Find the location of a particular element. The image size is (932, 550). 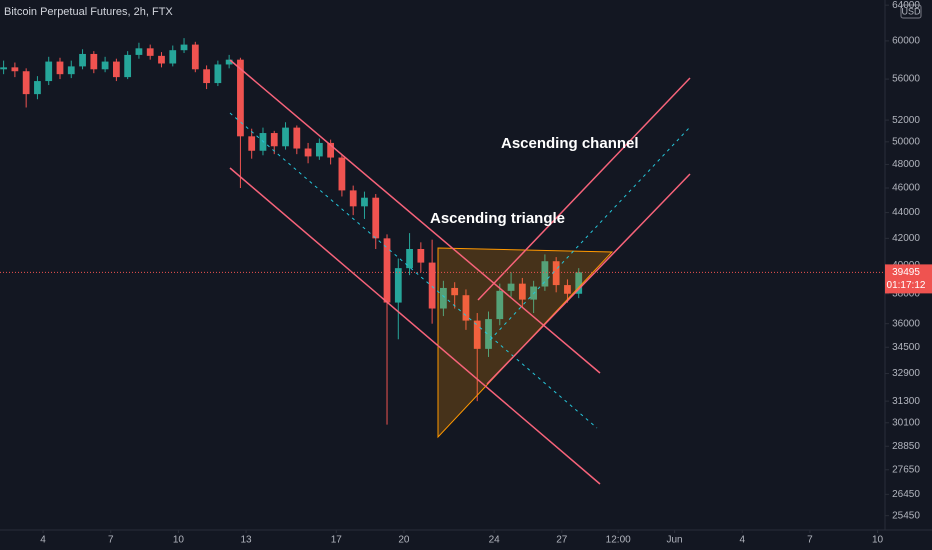

y-tick-label: 31300 is located at coordinates (906, 401).